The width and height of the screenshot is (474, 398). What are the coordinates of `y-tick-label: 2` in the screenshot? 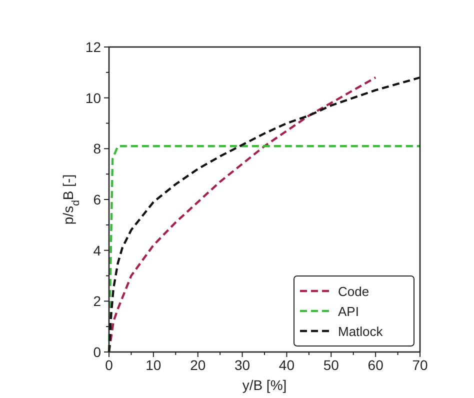 It's located at (97, 301).